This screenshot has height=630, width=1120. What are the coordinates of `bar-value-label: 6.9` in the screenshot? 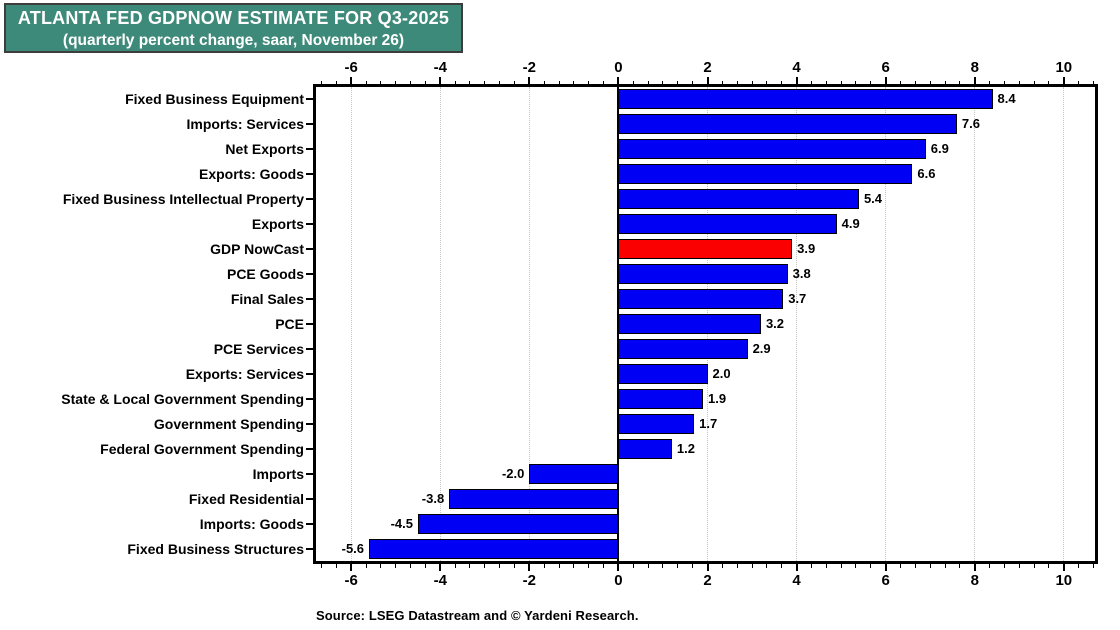 It's located at (939, 149).